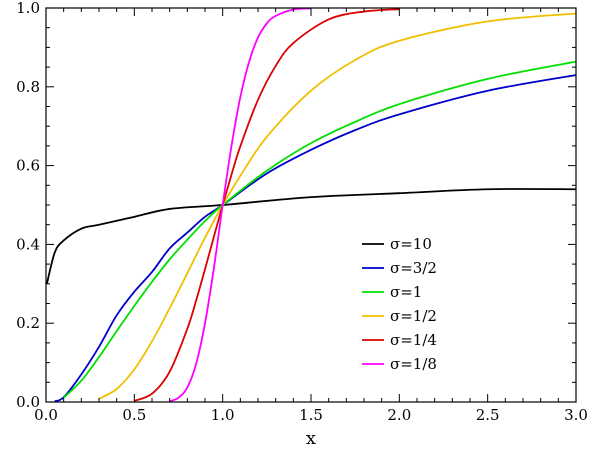  What do you see at coordinates (46, 415) in the screenshot?
I see `x-tick-label: 0.0` at bounding box center [46, 415].